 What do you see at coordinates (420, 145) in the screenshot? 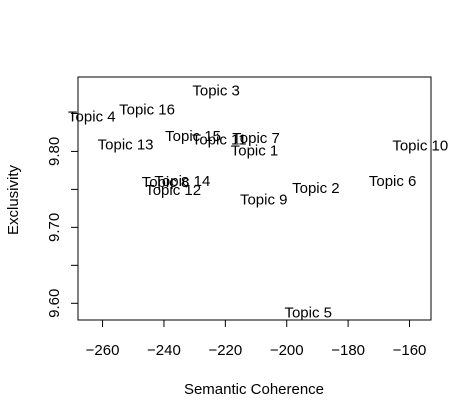
I see `point-label: Topic 10` at bounding box center [420, 145].